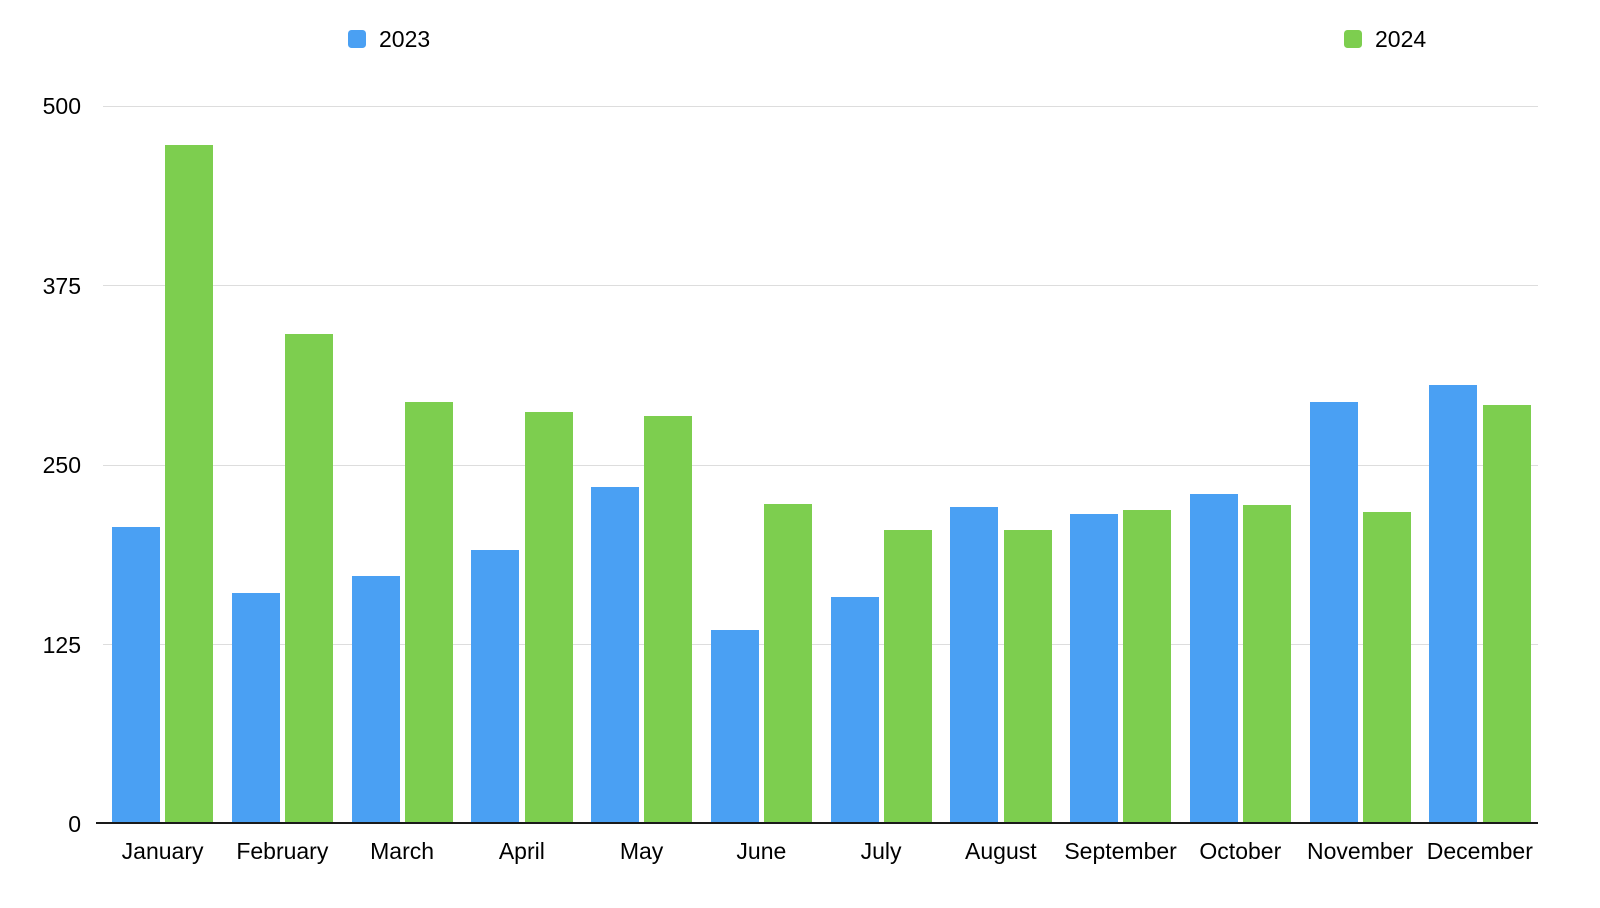  What do you see at coordinates (1027, 676) in the screenshot?
I see `bar-2024-august` at bounding box center [1027, 676].